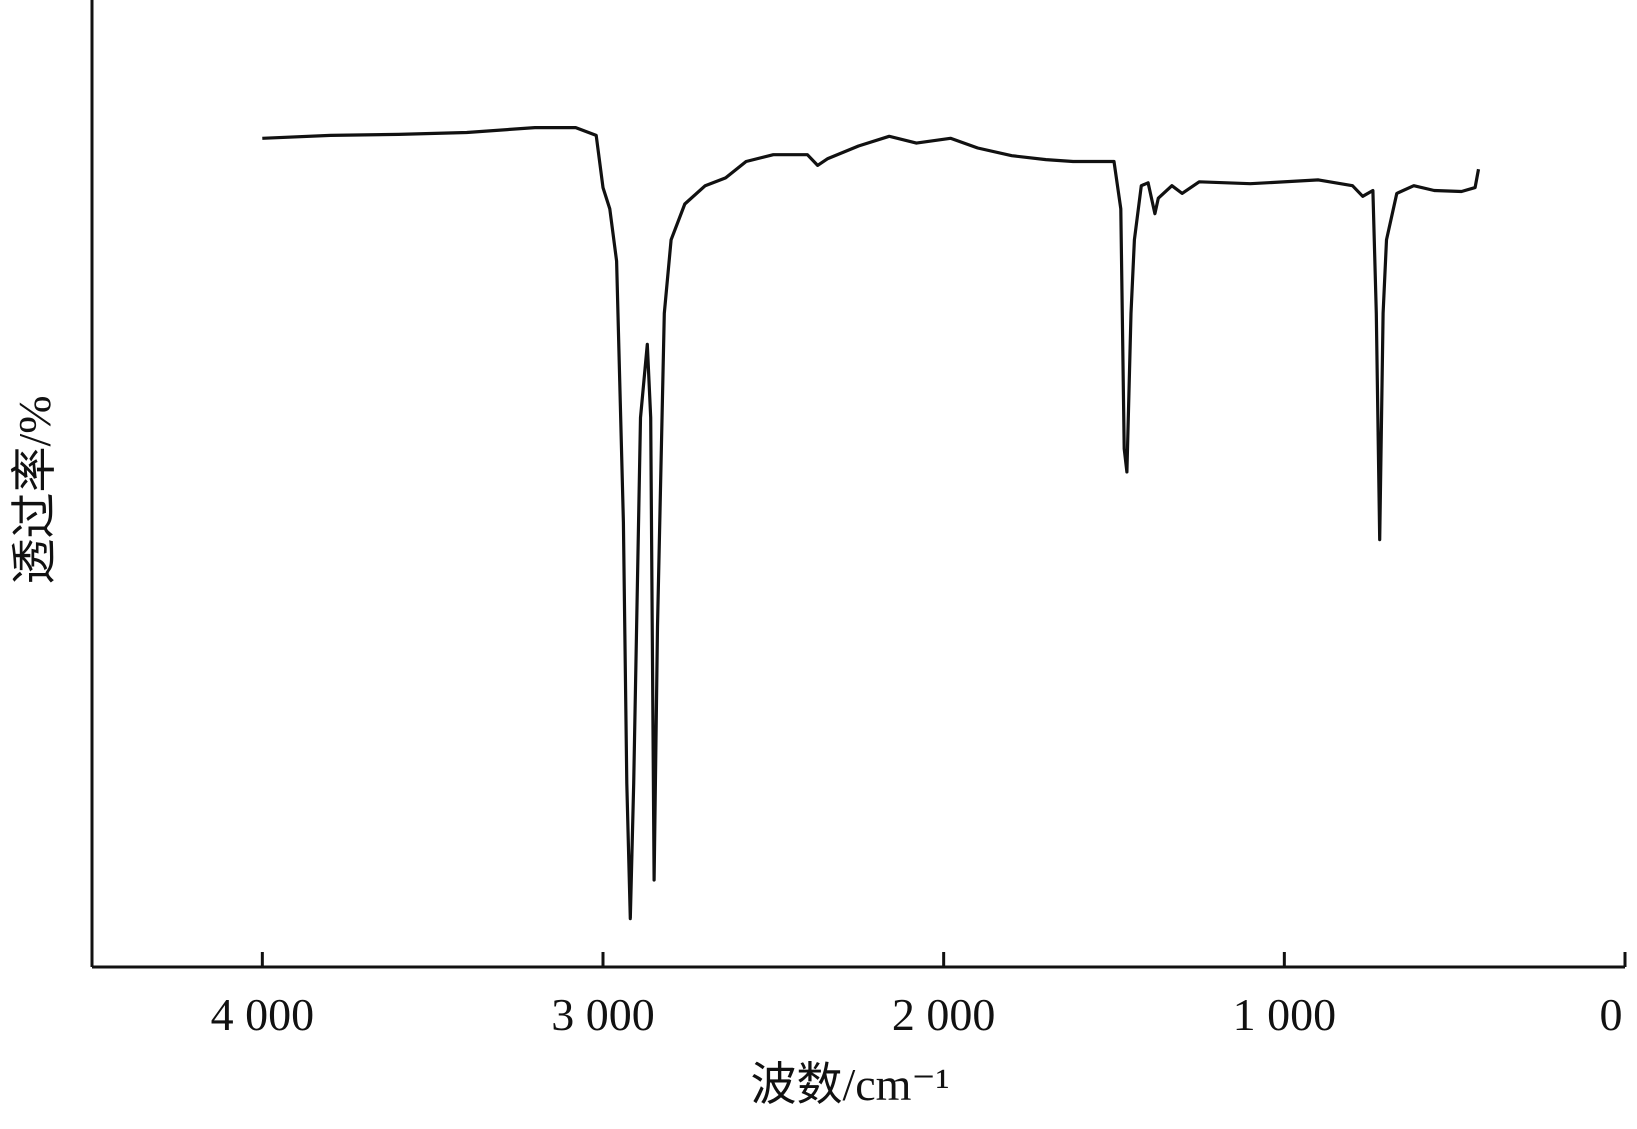 Image resolution: width=1637 pixels, height=1129 pixels. I want to click on y-axis-label: 透过率/%, so click(34, 489).